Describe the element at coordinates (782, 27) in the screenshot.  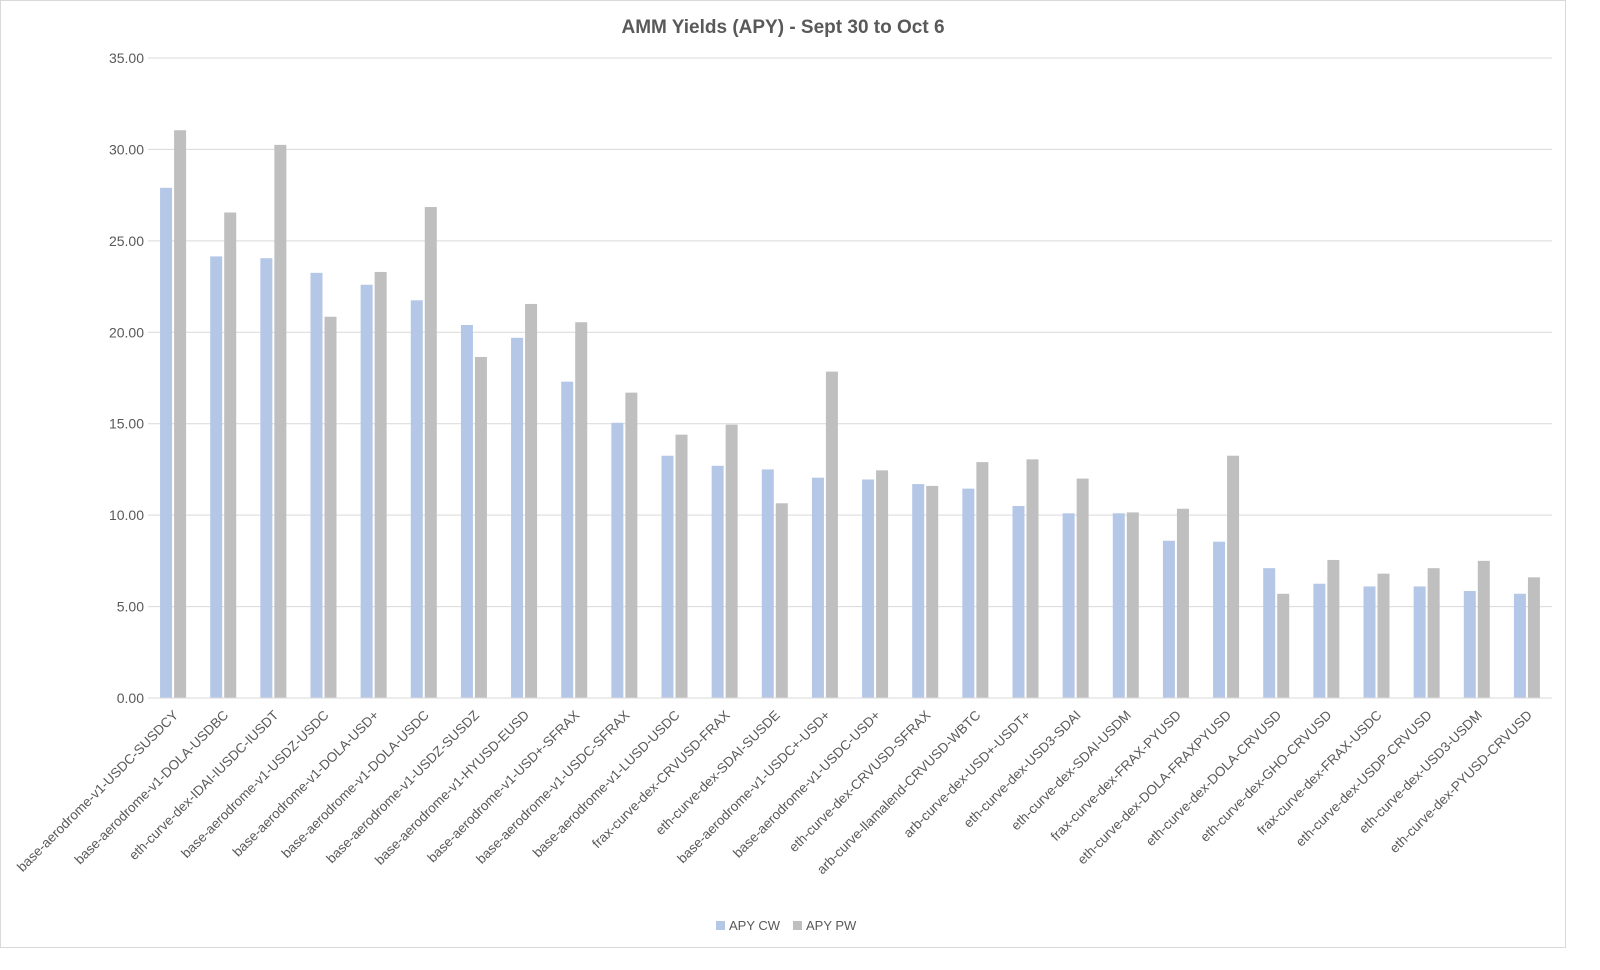
I see `chart-title: AMM Yields (APY) - Sept 30 to Oct 6` at that location.